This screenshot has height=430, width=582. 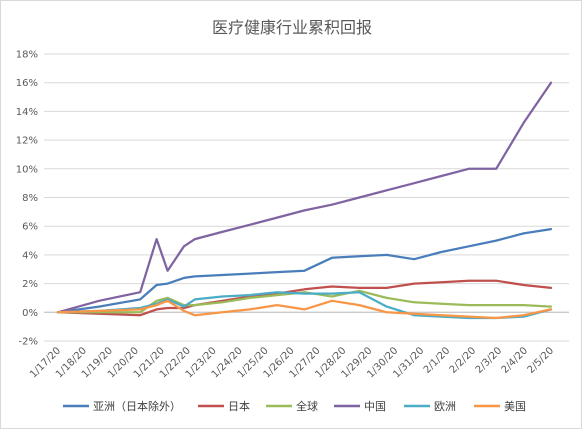 I want to click on x-tick-label: 2/1/20, so click(x=437, y=360).